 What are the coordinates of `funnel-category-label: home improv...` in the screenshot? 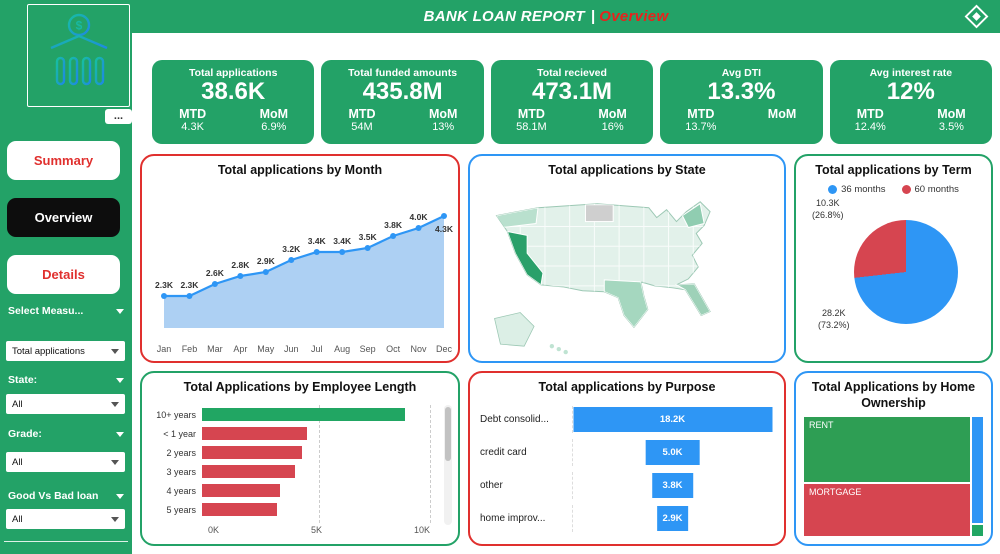 It's located at (513, 518).